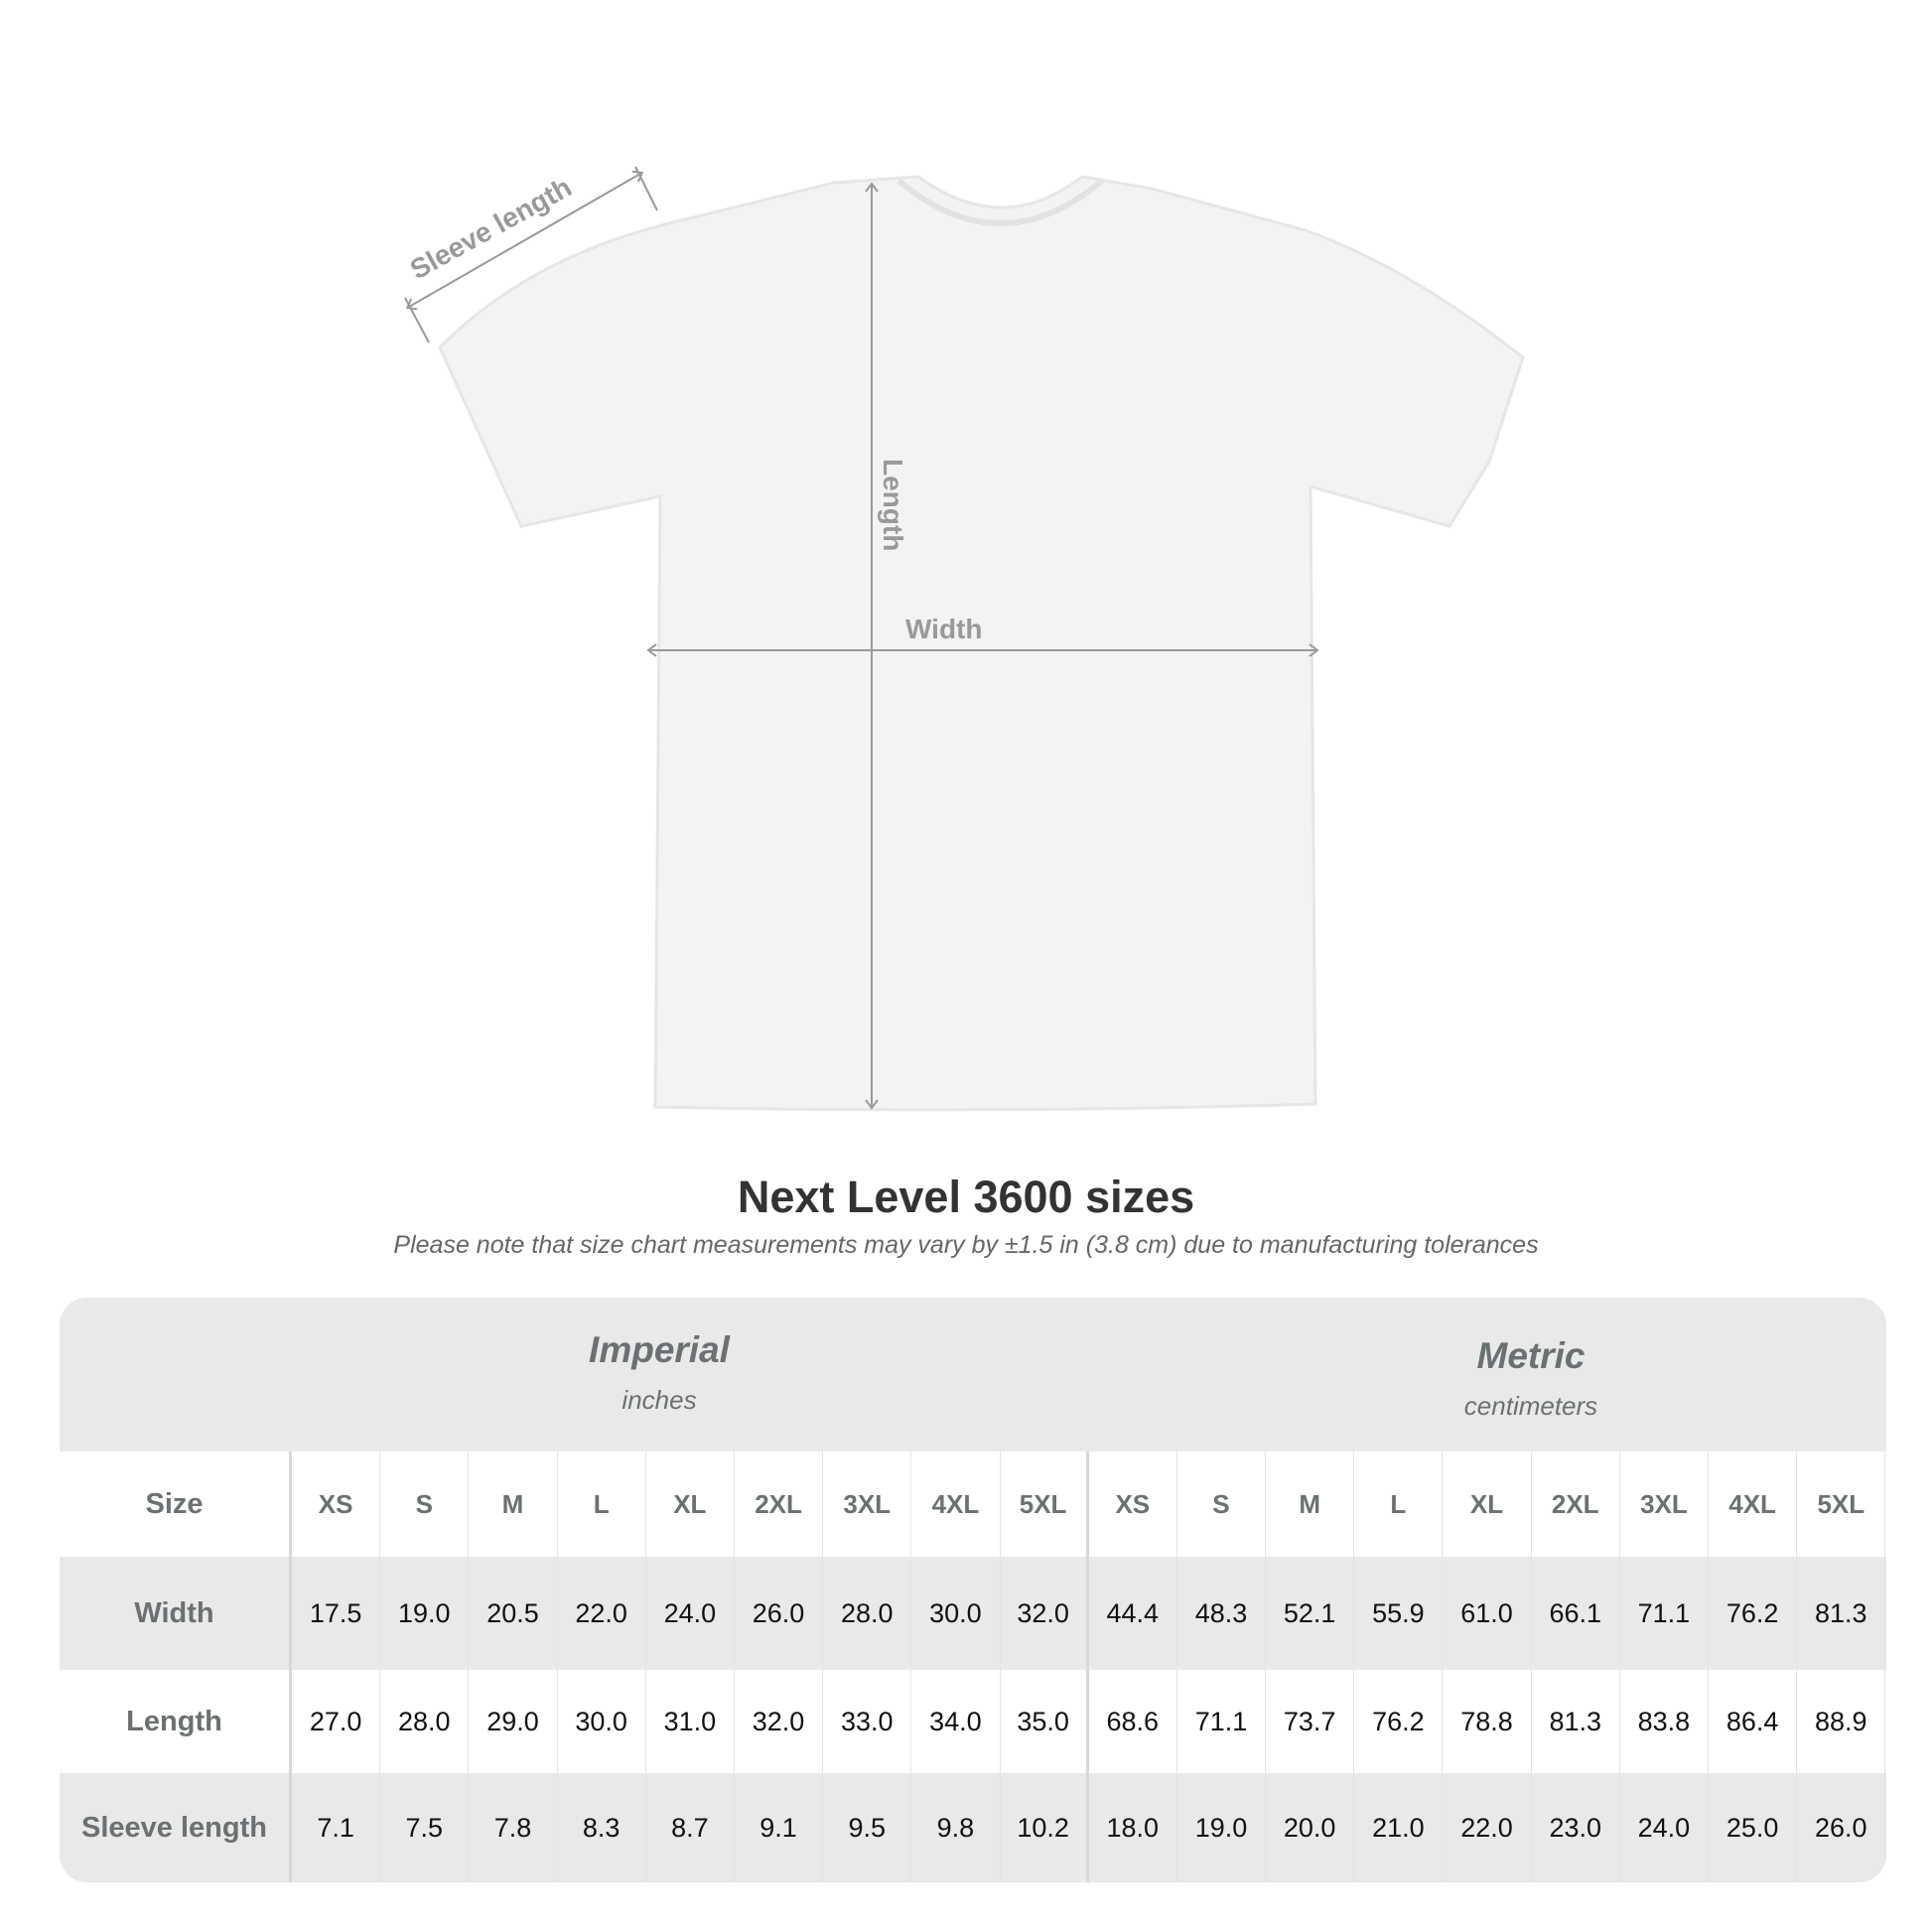 Image resolution: width=1932 pixels, height=1932 pixels. Describe the element at coordinates (336, 1828) in the screenshot. I see `table-cell: 7.1` at that location.